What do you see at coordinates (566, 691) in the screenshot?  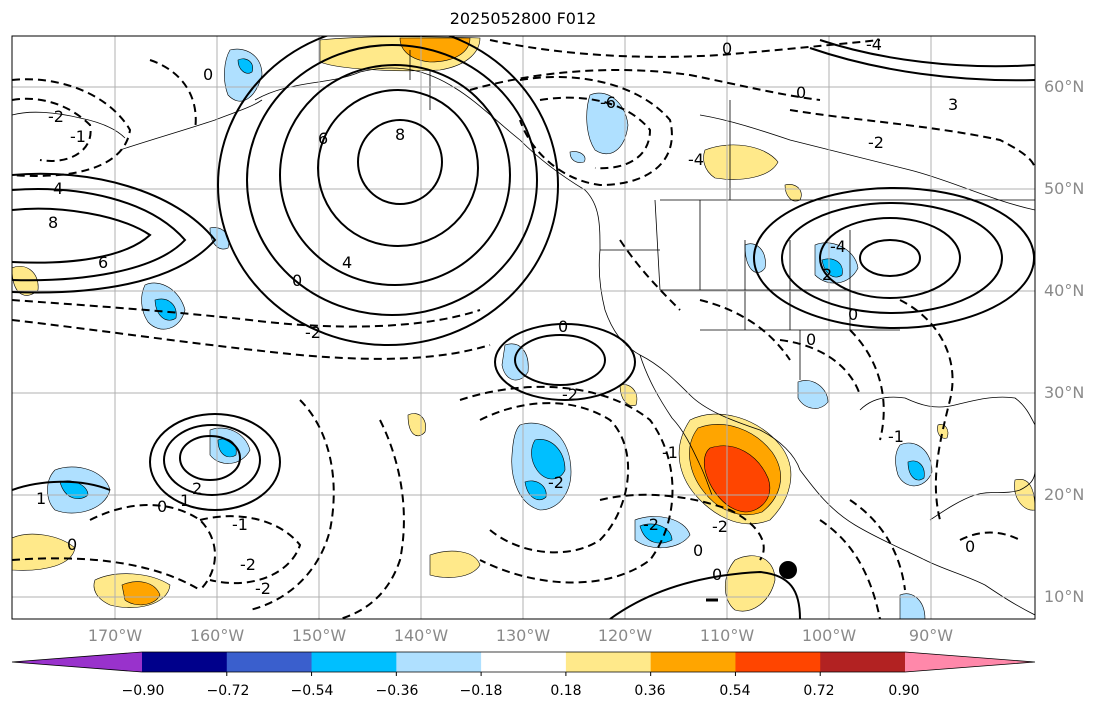 I see `colorbar-tick-label: 0.18` at bounding box center [566, 691].